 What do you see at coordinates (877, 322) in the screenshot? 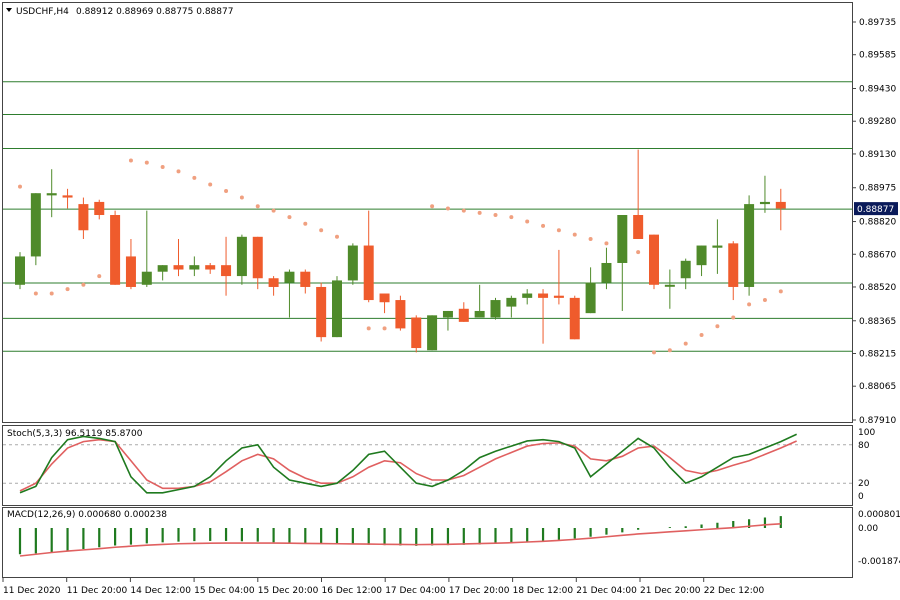
I see `price-tick-label: 0.88365` at bounding box center [877, 322].